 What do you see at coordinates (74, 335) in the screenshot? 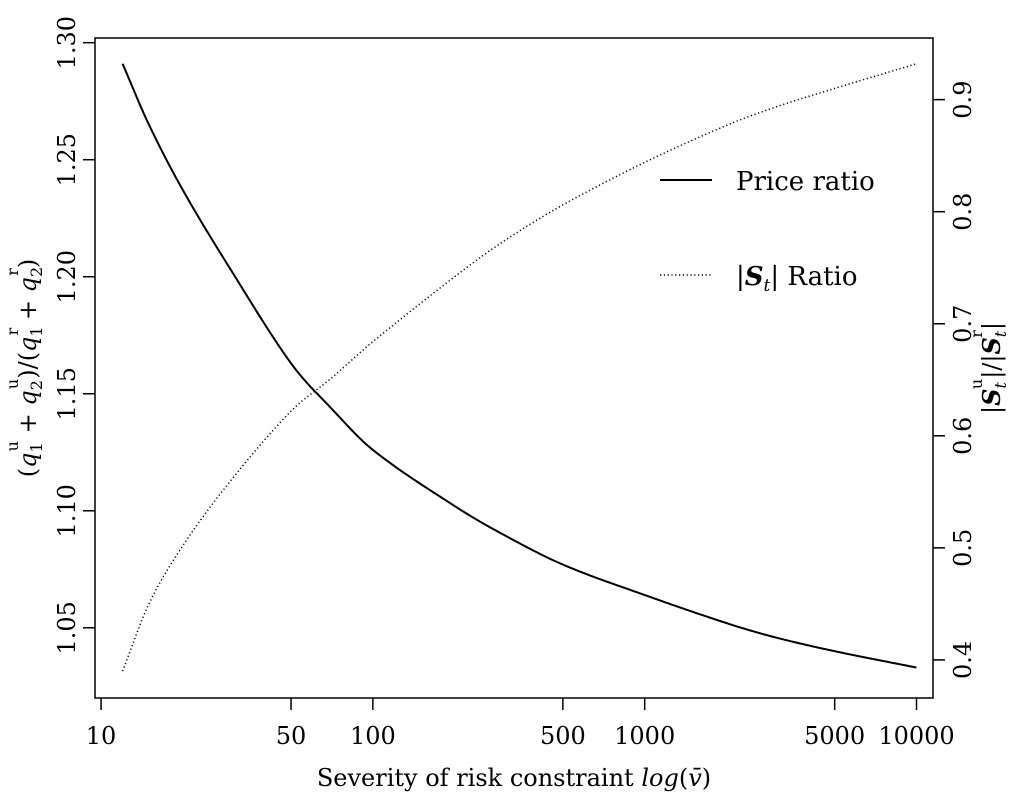
I see `y-left-axis-ticks: 1.05 1.10 1.15 1.20 1.25 1.30` at bounding box center [74, 335].